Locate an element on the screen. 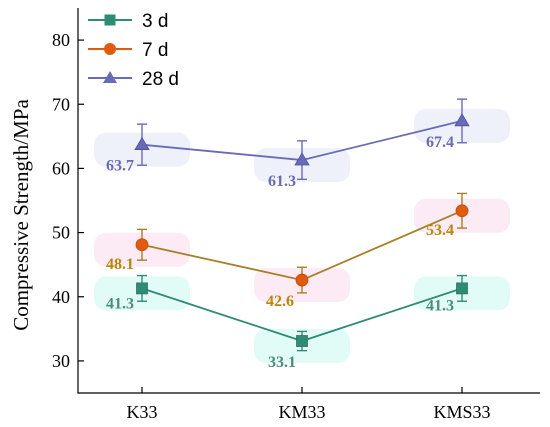  y-tick-label: 70 is located at coordinates (61, 104).